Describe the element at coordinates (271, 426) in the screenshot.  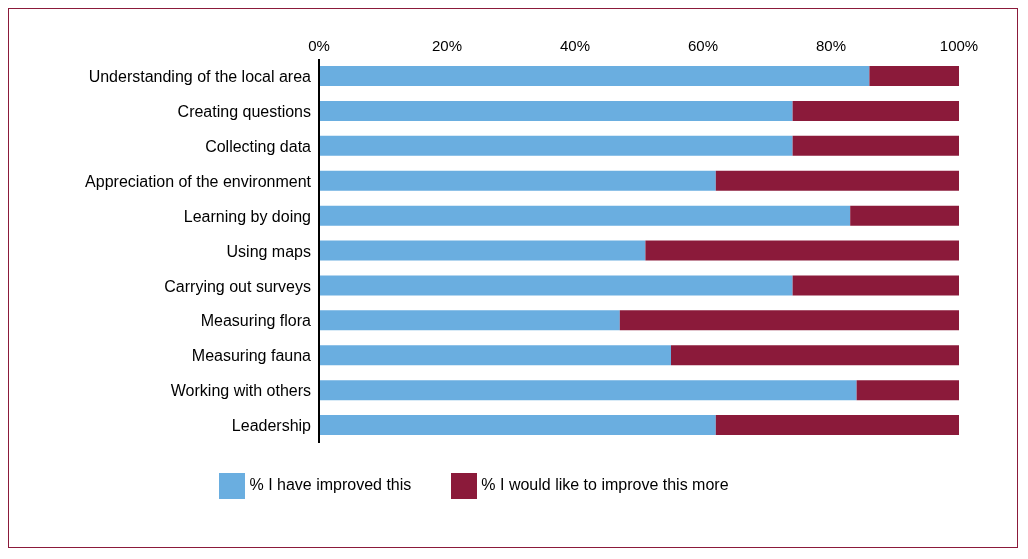
I see `y-tick-label: Leadership` at that location.